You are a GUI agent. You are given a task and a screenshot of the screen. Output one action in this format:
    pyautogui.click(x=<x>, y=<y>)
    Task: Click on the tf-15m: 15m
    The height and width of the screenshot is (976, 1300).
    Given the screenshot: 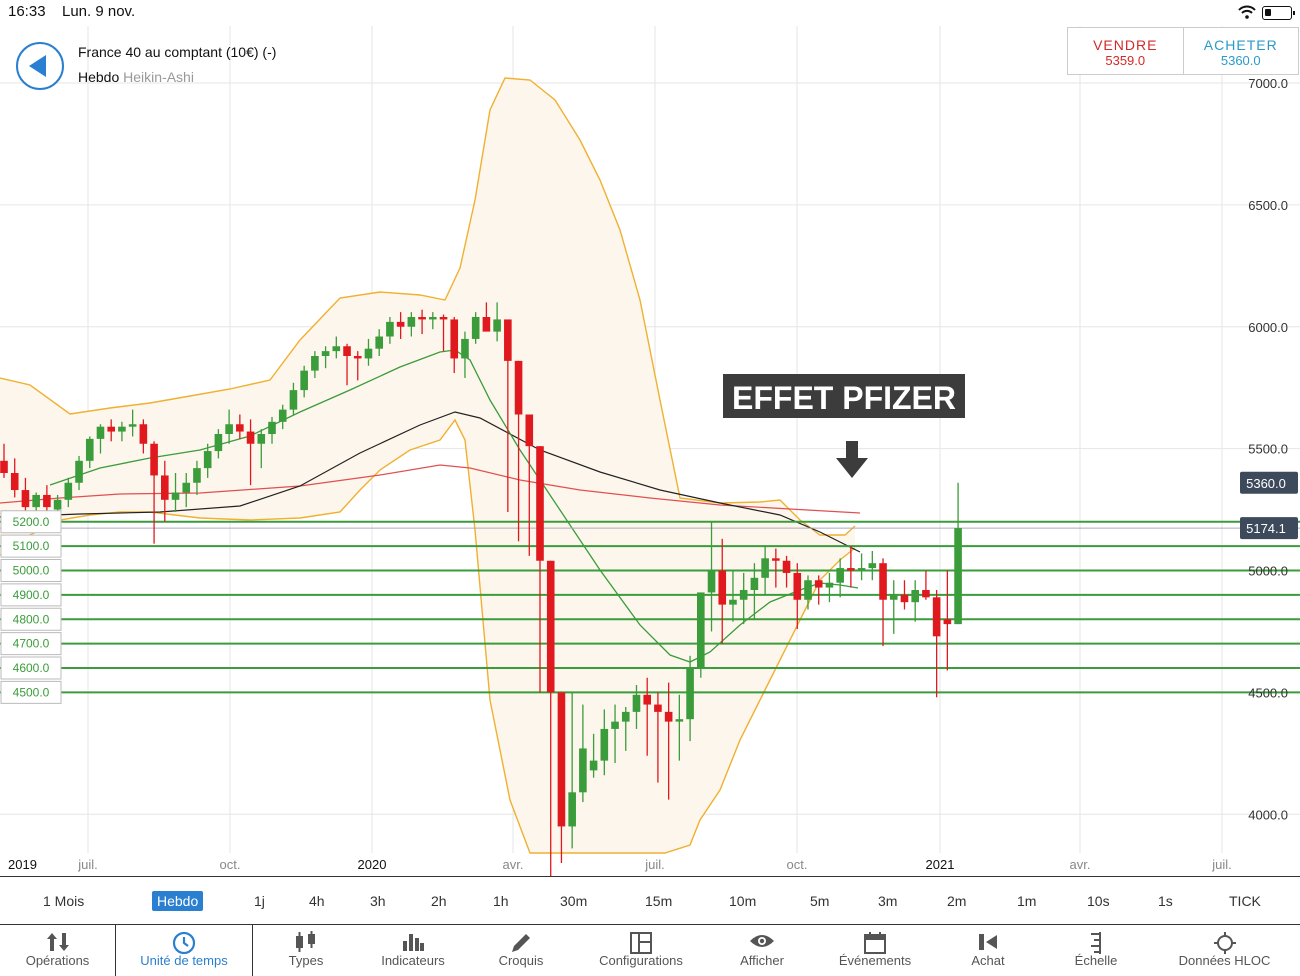 What is the action you would take?
    pyautogui.click(x=659, y=901)
    